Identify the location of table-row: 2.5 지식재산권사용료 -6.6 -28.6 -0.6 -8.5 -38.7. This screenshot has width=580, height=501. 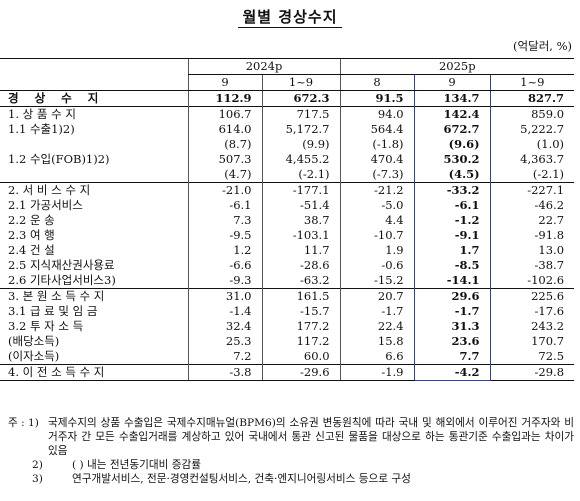
(287, 265).